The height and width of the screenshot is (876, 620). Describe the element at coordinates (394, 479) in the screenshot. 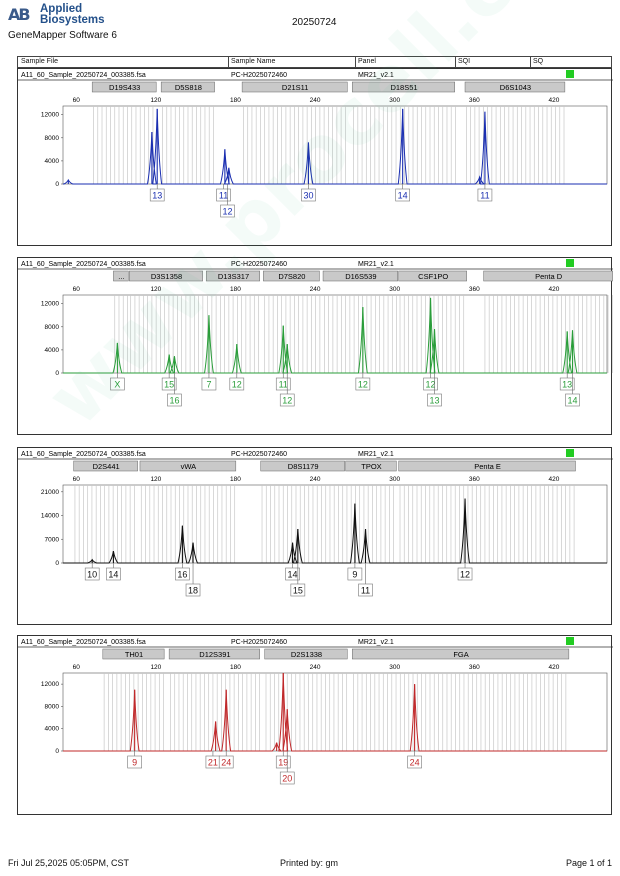

I see `x-tick-label: 300` at that location.